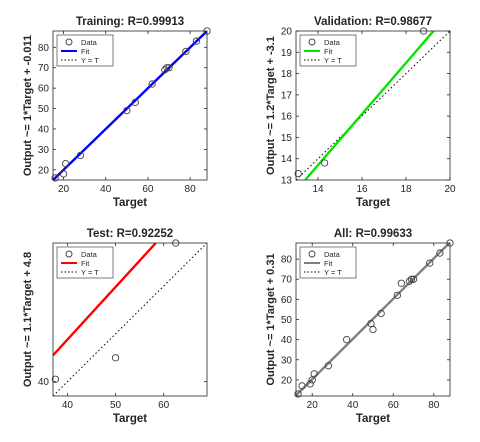 The image size is (480, 442). Describe the element at coordinates (287, 117) in the screenshot. I see `y-tick-label: 16` at that location.